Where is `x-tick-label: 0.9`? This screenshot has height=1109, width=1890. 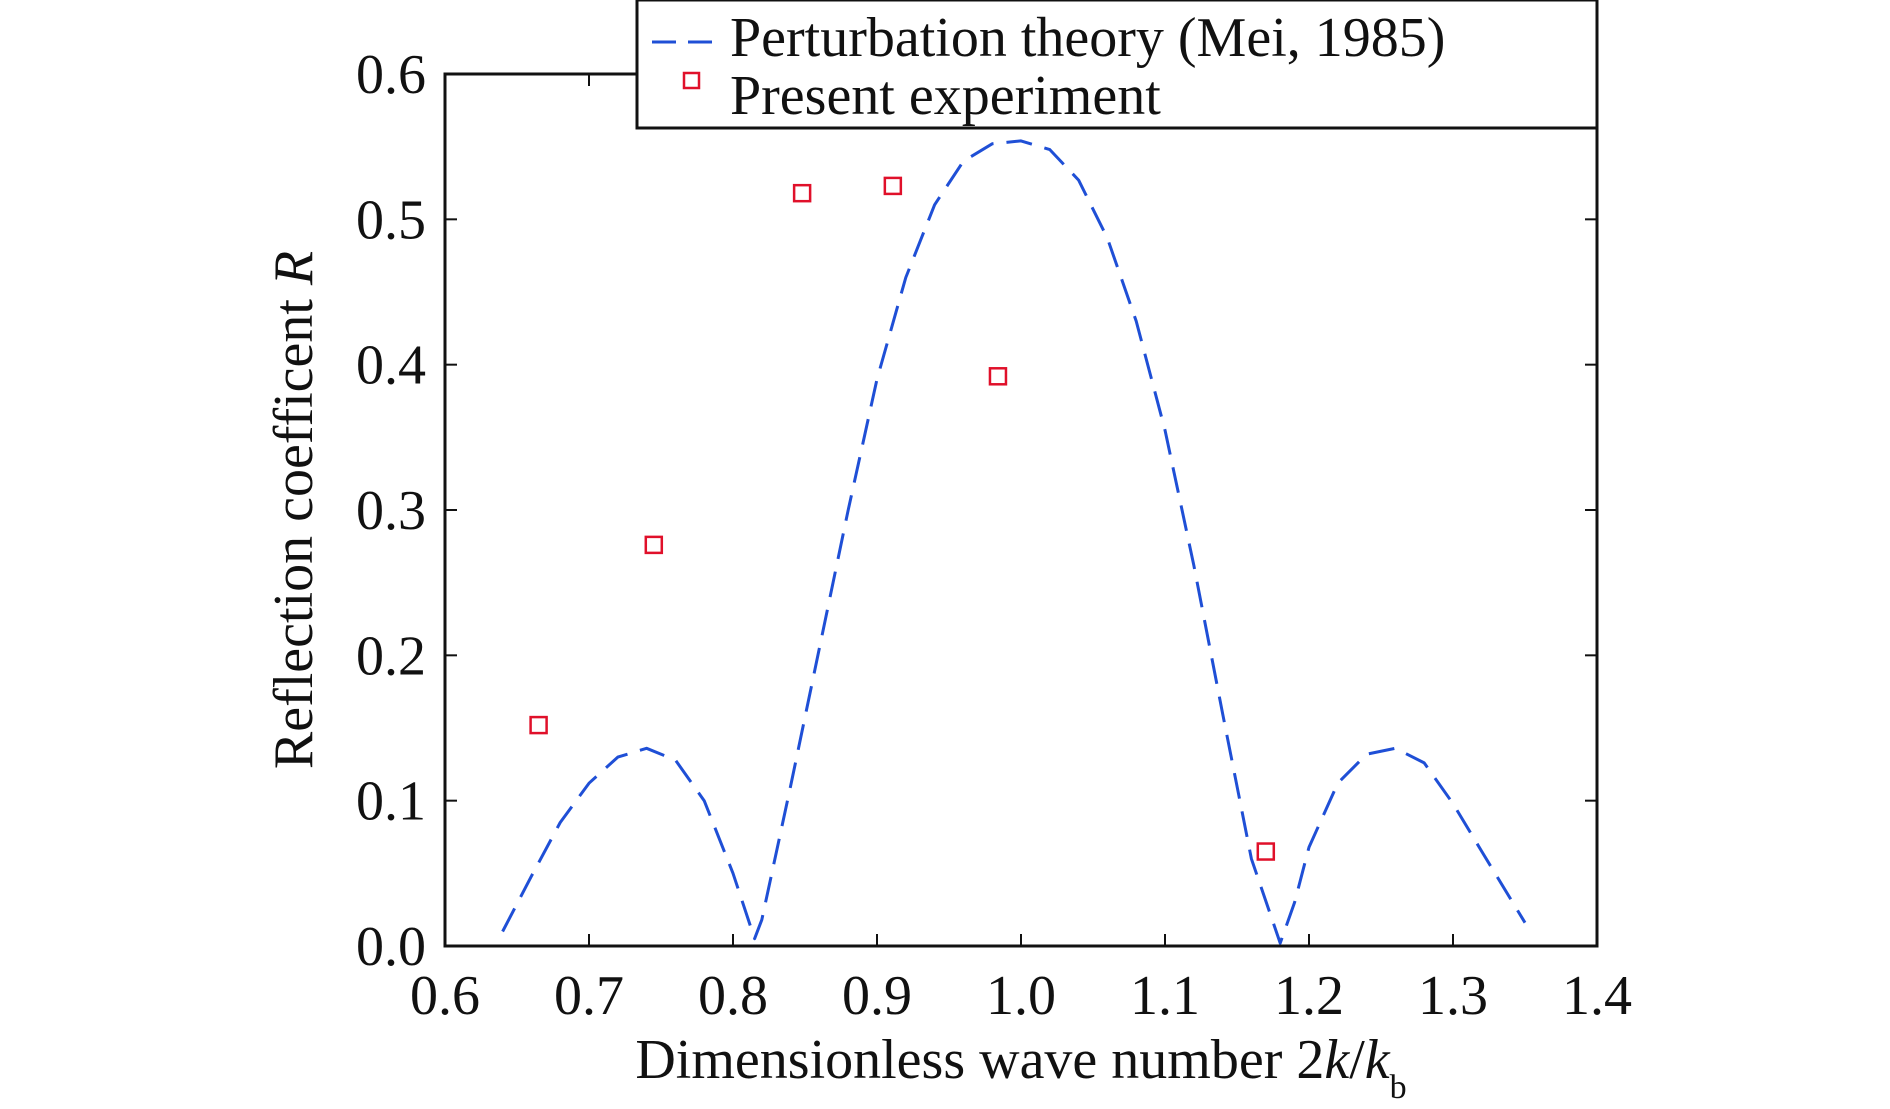 x-tick-label: 0.9 is located at coordinates (877, 996).